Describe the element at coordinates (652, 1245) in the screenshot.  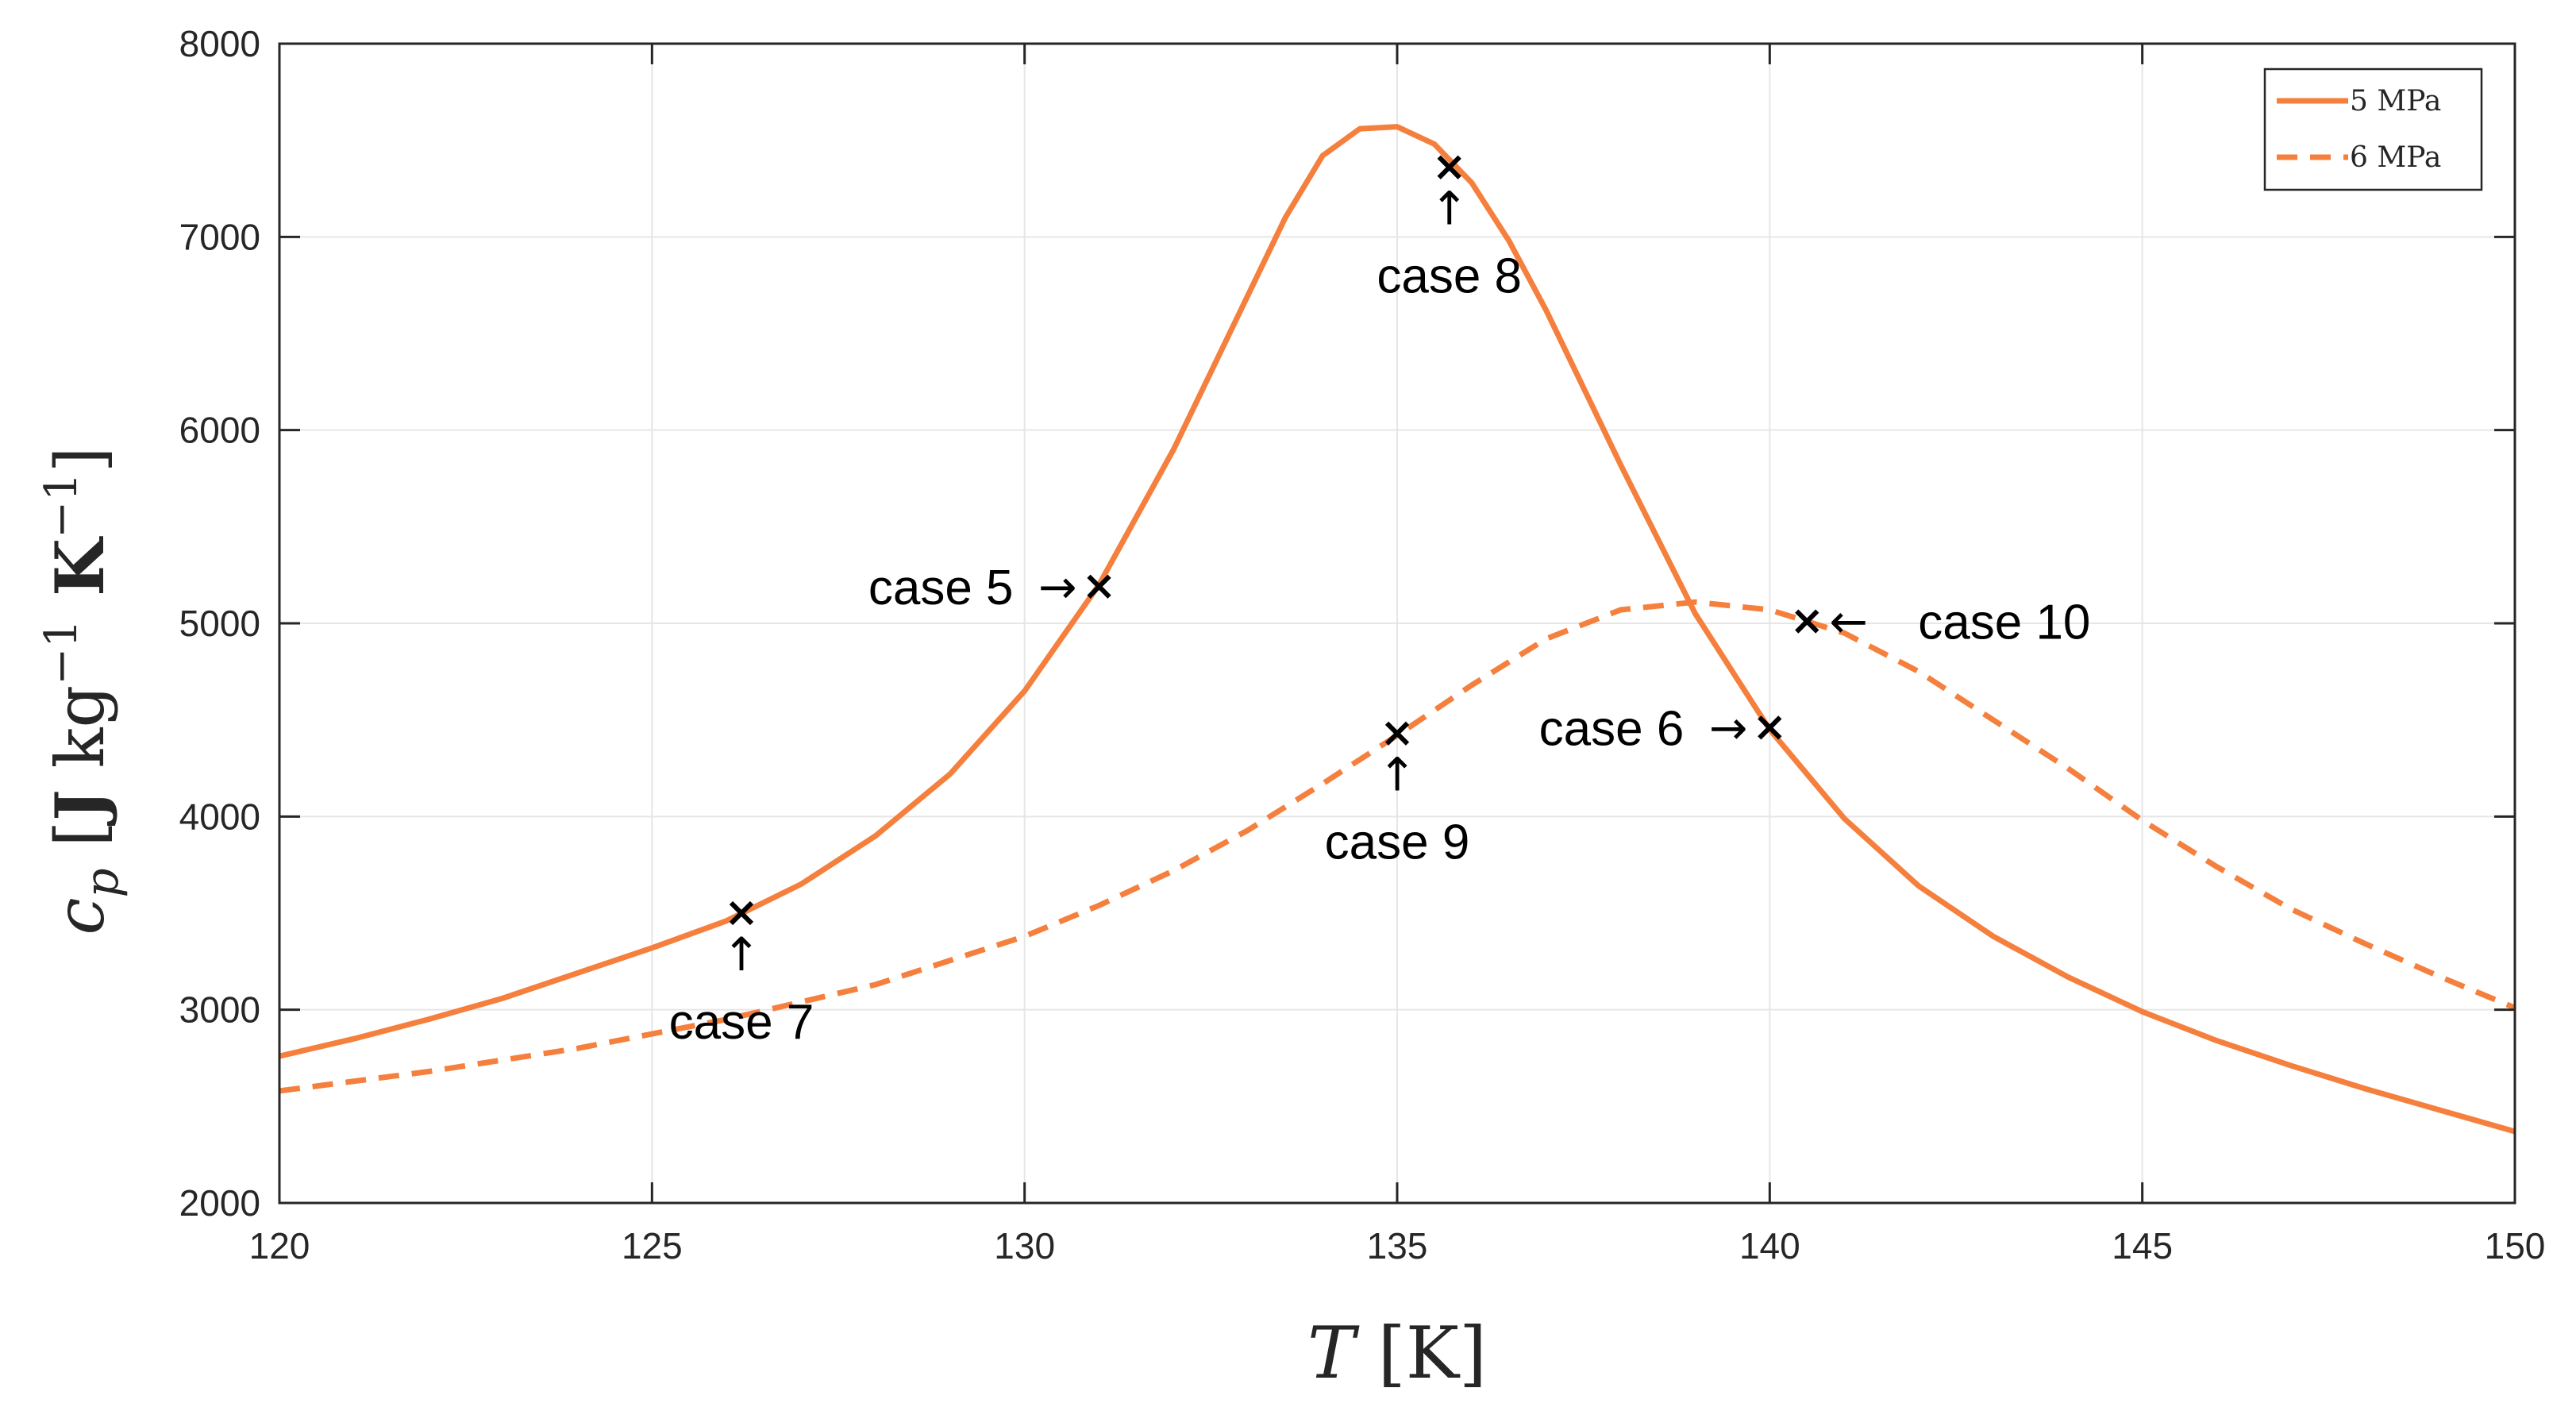
I see `x-tick-label: 125` at that location.